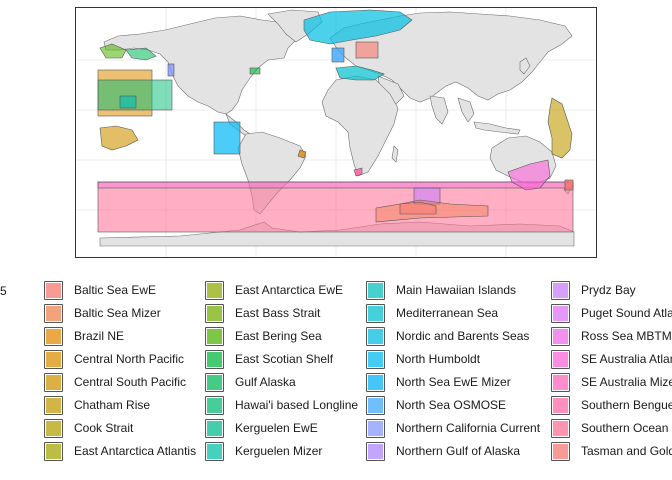 The width and height of the screenshot is (672, 480). What do you see at coordinates (626, 359) in the screenshot?
I see `legend-label: SE Australia Atlantis` at bounding box center [626, 359].